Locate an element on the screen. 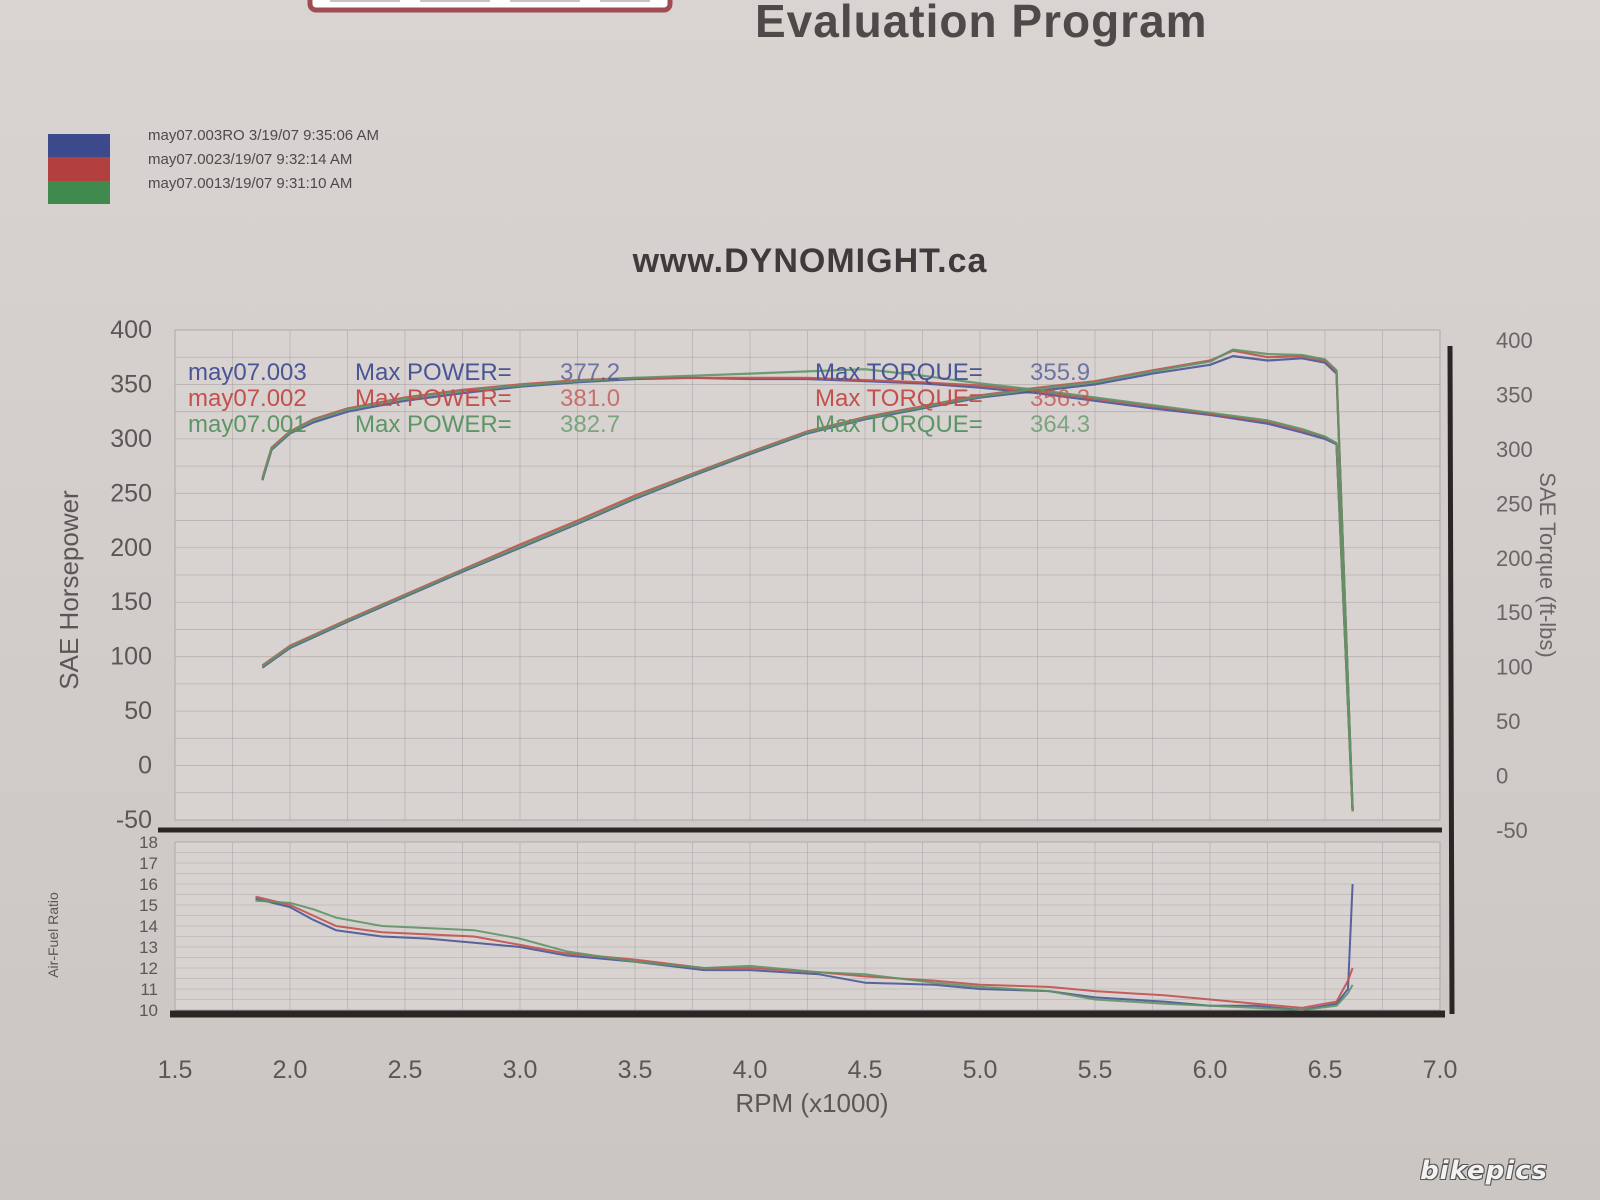  legend-swatch-run2 is located at coordinates (79, 169).